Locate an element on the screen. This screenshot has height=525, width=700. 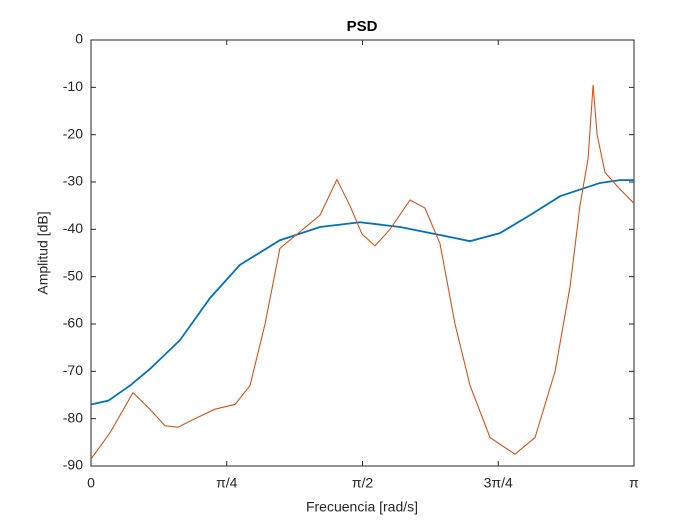
chart-title: PSD is located at coordinates (362, 26).